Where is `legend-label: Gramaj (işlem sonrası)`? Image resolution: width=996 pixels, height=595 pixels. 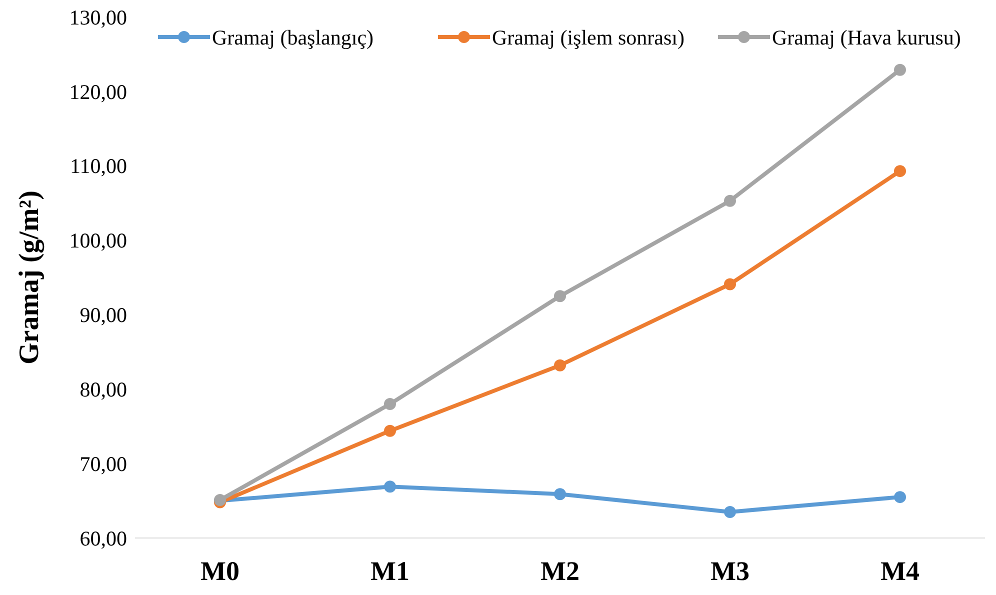 legend-label: Gramaj (işlem sonrası) is located at coordinates (588, 37).